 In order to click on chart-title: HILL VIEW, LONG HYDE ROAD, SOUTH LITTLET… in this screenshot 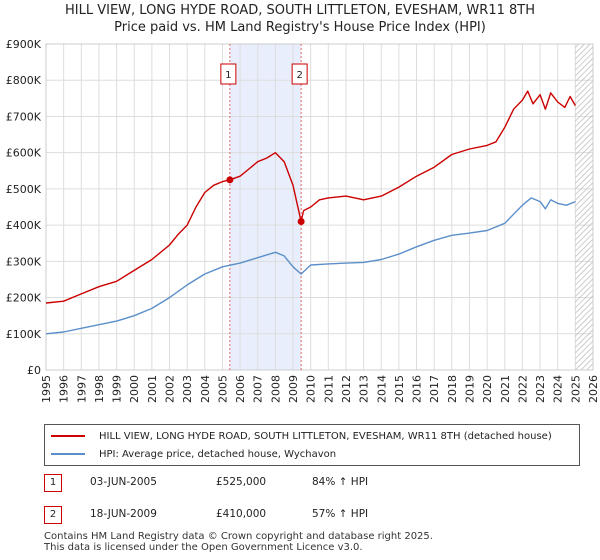, I will do `click(300, 19)`.